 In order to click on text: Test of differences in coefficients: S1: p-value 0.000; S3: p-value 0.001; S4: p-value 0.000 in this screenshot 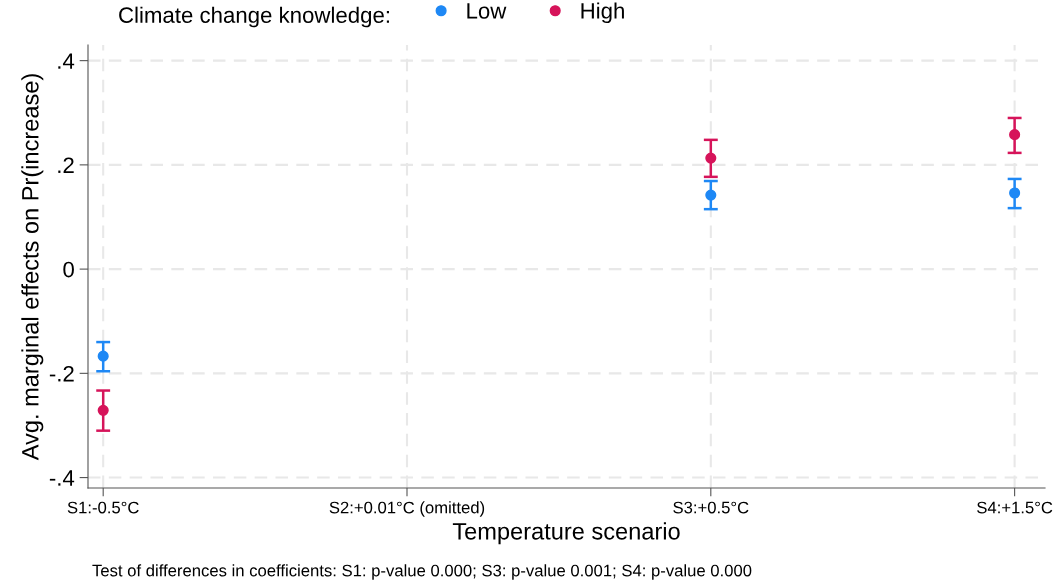, I will do `click(422, 572)`.